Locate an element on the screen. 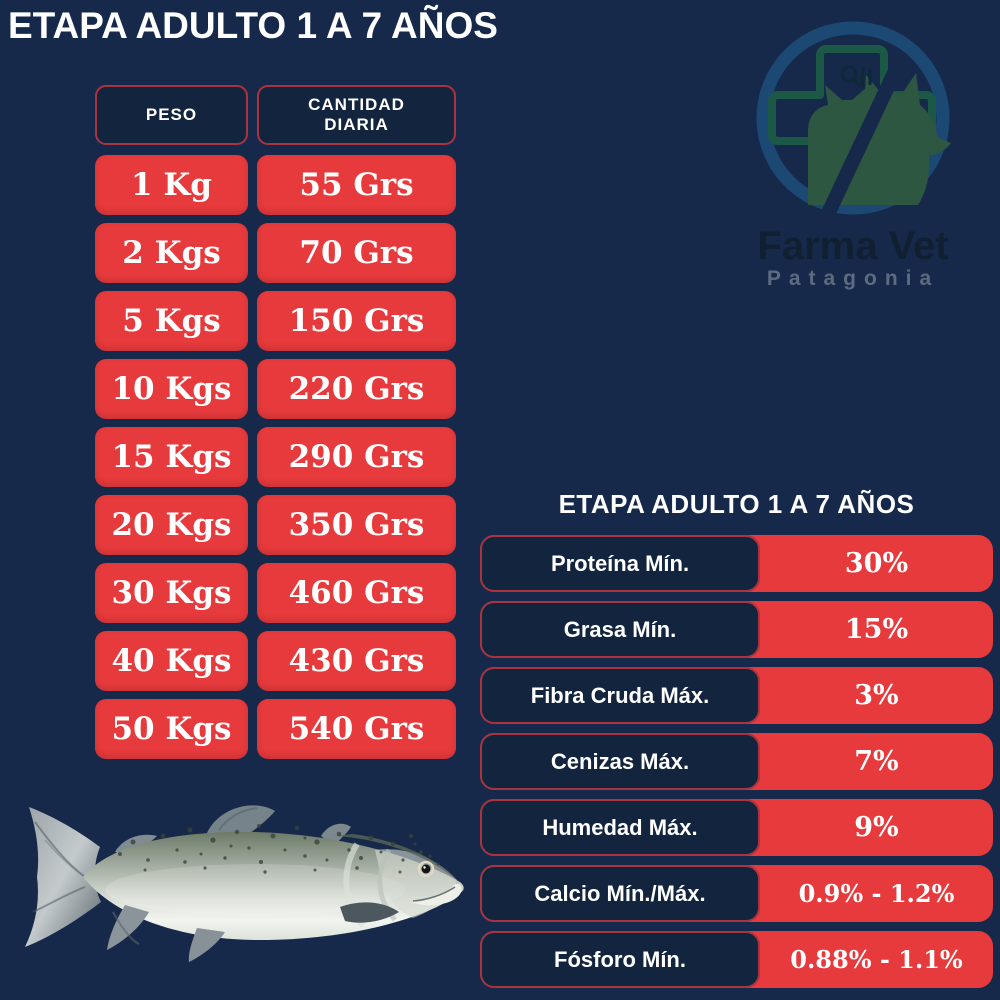 This screenshot has height=1000, width=1000. logo-ring is located at coordinates (853, 118).